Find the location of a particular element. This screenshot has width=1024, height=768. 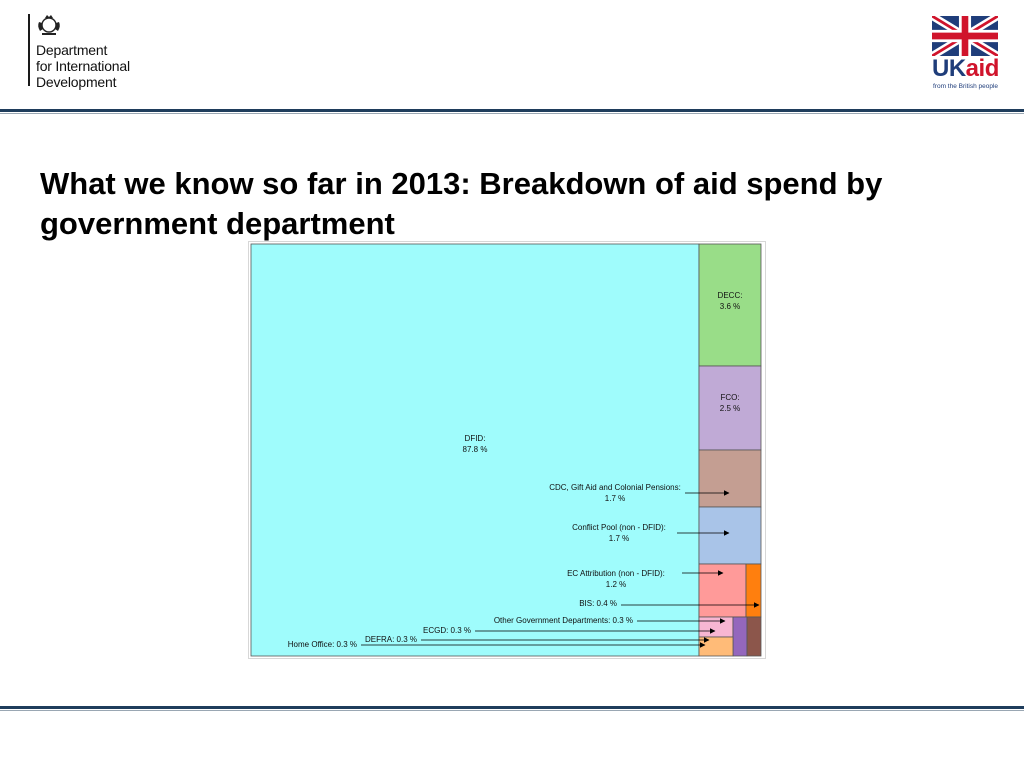

ukaid-tagline: from the British people is located at coordinates (966, 86).